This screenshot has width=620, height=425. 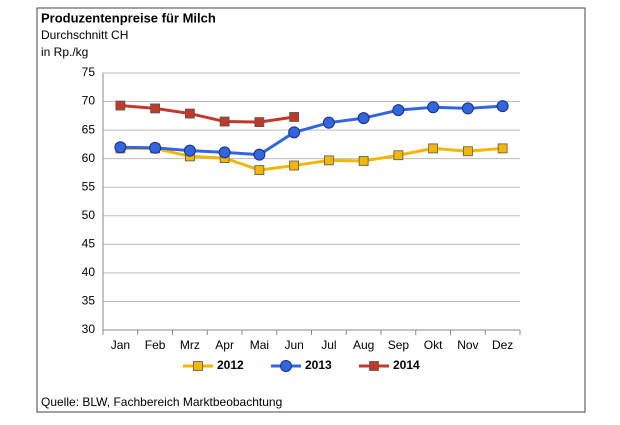 I want to click on x-tick-label: Dez, so click(x=502, y=345).